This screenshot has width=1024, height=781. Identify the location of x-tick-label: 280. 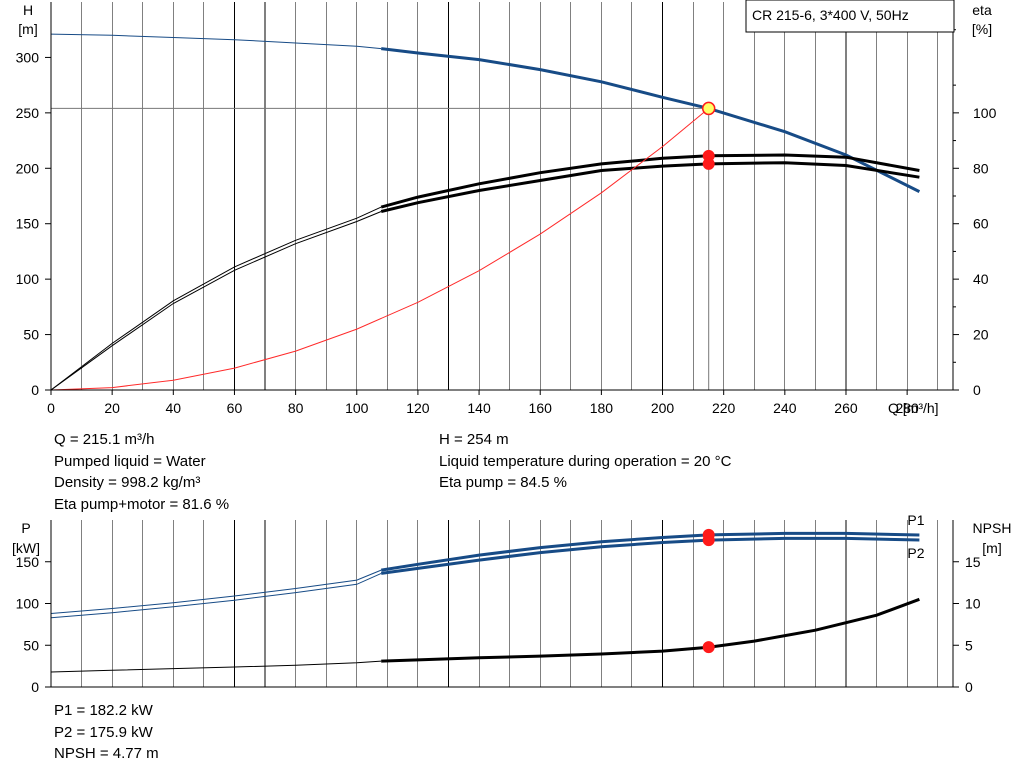
(907, 408).